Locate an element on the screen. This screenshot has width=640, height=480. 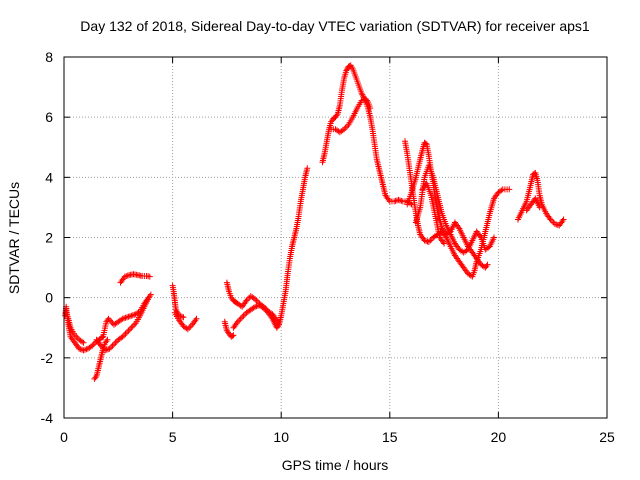
y-tick-label: 0 is located at coordinates (49, 298).